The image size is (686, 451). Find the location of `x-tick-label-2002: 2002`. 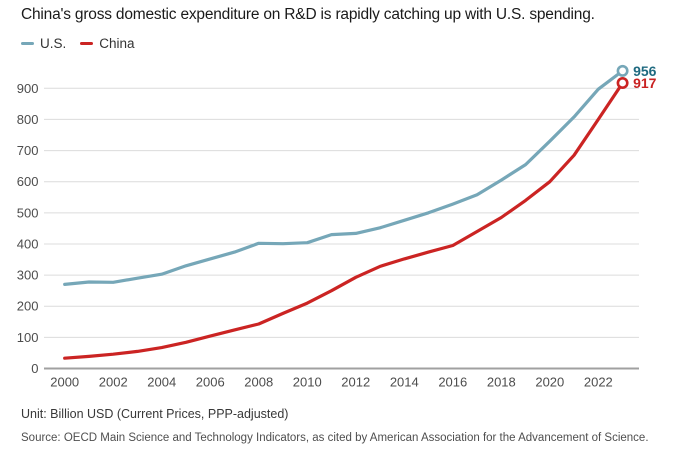

x-tick-label-2002: 2002 is located at coordinates (113, 382).